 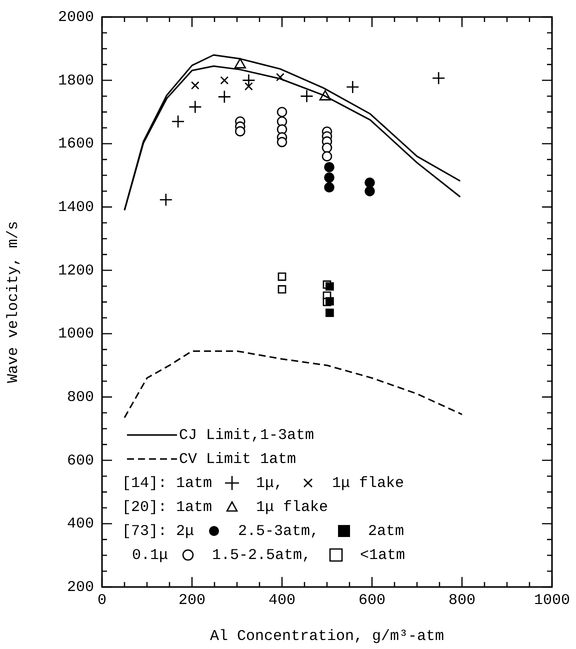 What do you see at coordinates (192, 600) in the screenshot?
I see `x-tick-label: 200` at bounding box center [192, 600].